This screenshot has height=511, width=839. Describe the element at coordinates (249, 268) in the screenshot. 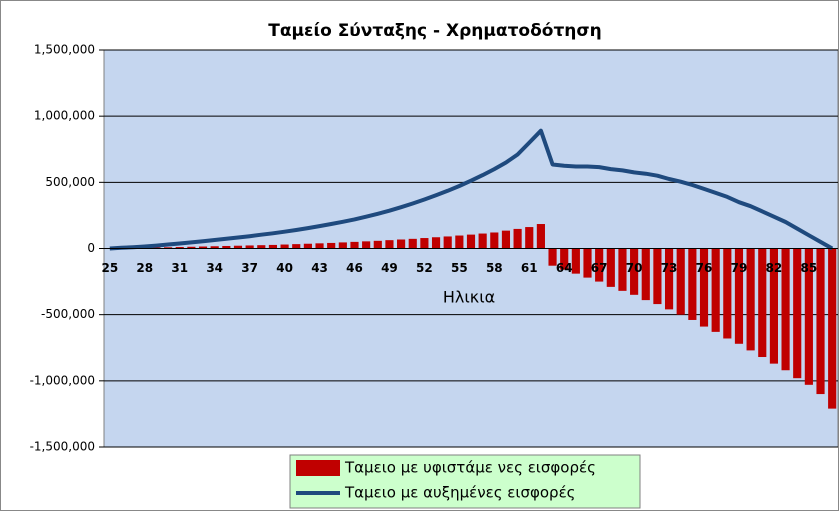

I see `x-tick-label: 37` at that location.